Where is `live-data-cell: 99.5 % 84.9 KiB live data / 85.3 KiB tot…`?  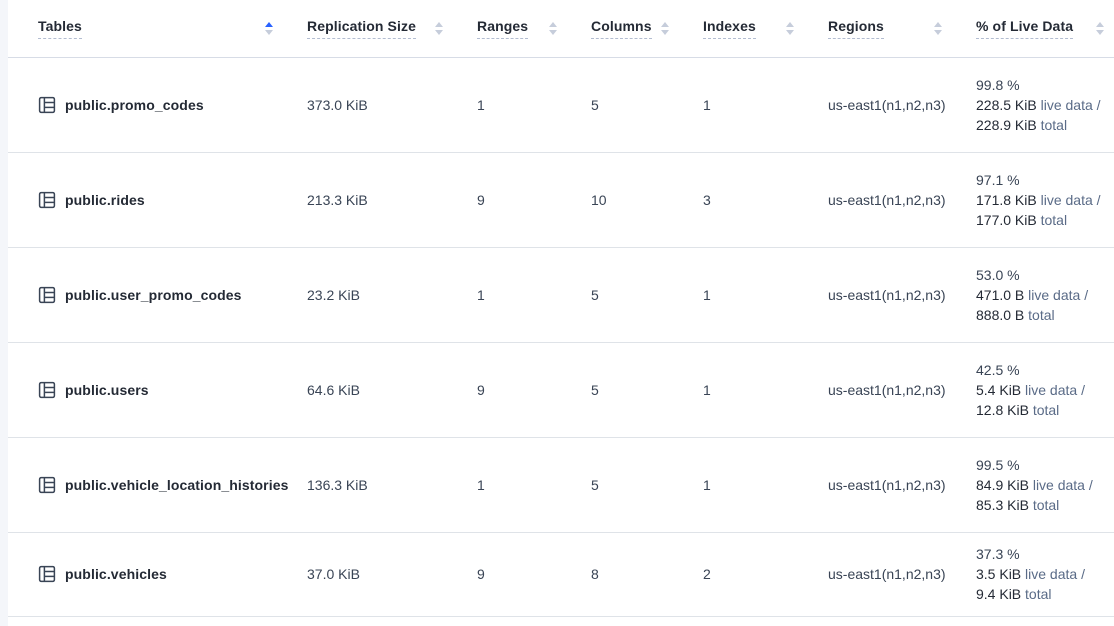 live-data-cell: 99.5 % 84.9 KiB live data / 85.3 KiB tot… is located at coordinates (1033, 485).